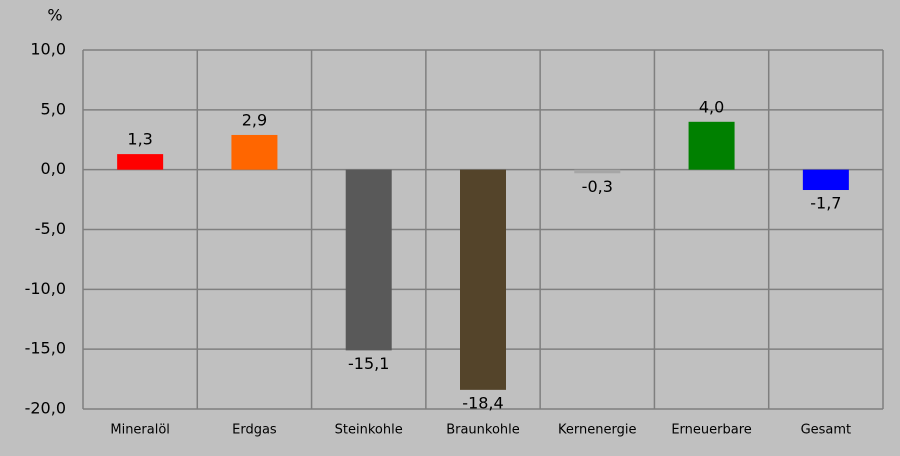 The width and height of the screenshot is (900, 456). Describe the element at coordinates (826, 430) in the screenshot. I see `x-tick-label: Gesamt` at that location.